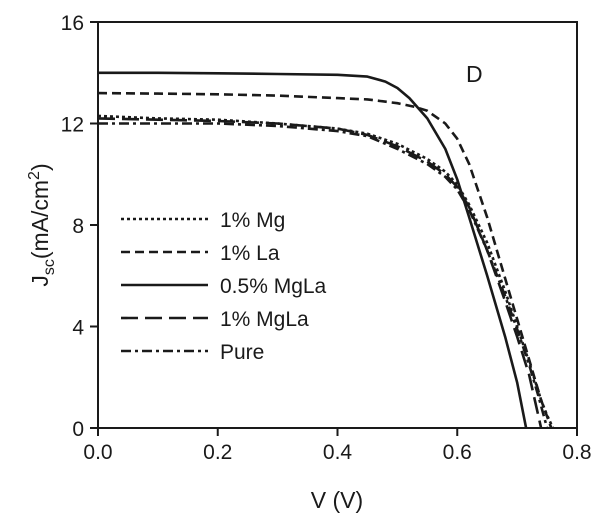 The height and width of the screenshot is (518, 609). What do you see at coordinates (34, 175) in the screenshot?
I see `y-axis-label-superscript: 2` at bounding box center [34, 175].